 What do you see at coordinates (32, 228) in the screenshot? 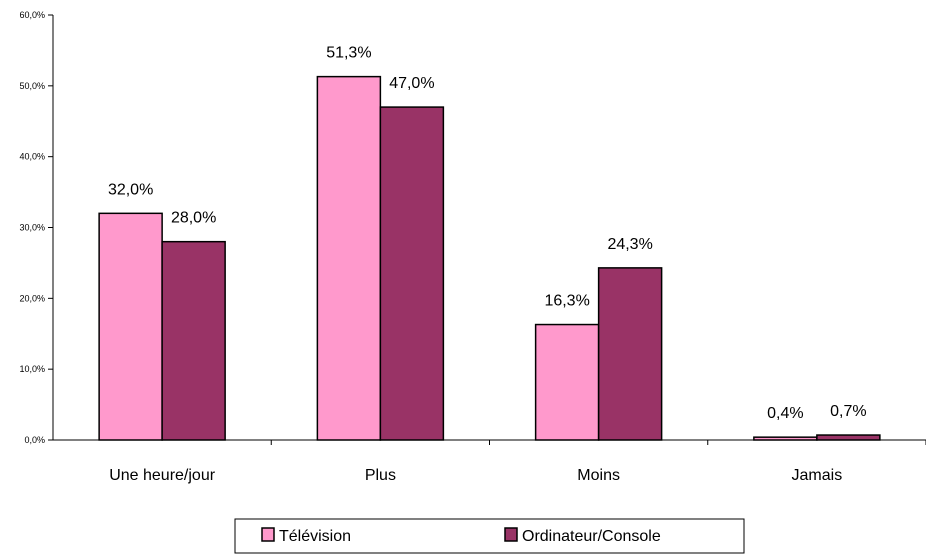
I see `y-tick-label: 30,0%` at bounding box center [32, 228].